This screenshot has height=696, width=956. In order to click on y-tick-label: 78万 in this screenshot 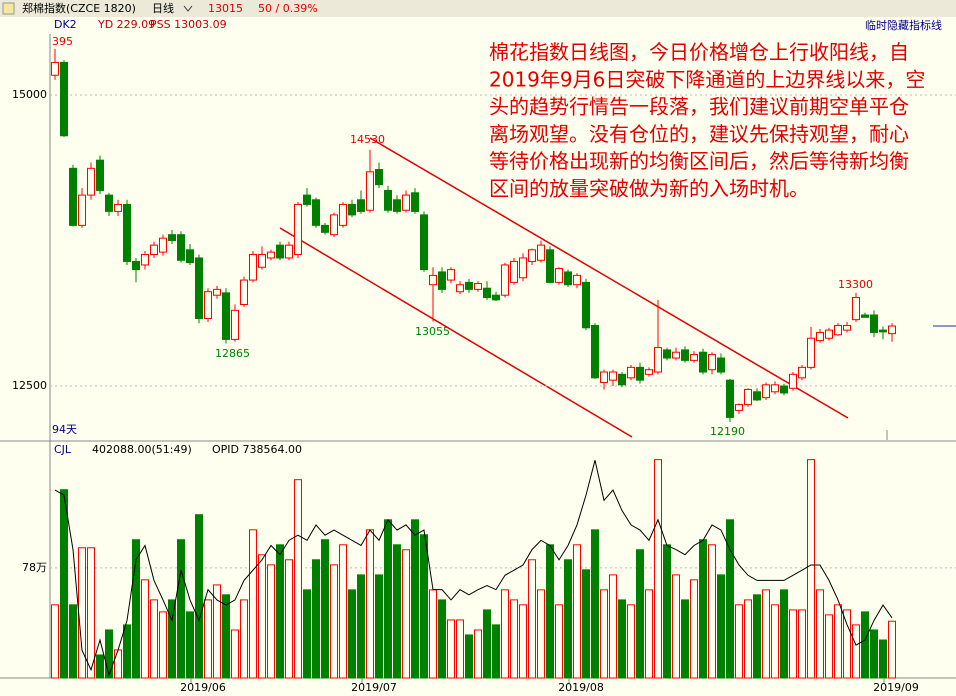, I will do `click(34, 567)`.